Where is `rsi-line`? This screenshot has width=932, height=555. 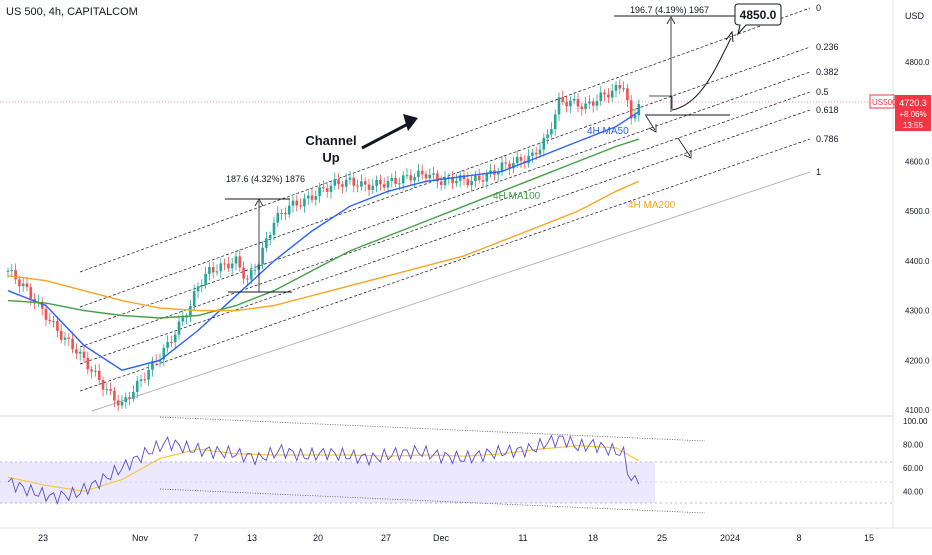
rsi-line is located at coordinates (323, 470).